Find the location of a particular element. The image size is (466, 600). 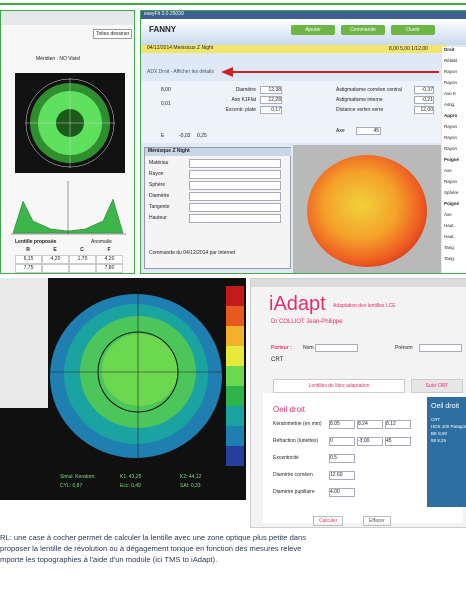

footer-item: Ecc: 0,49 is located at coordinates (130, 486).